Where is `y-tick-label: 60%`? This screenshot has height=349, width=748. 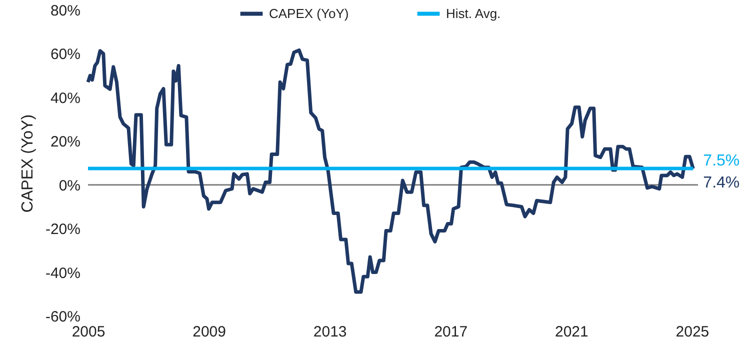 y-tick-label: 60% is located at coordinates (65, 55).